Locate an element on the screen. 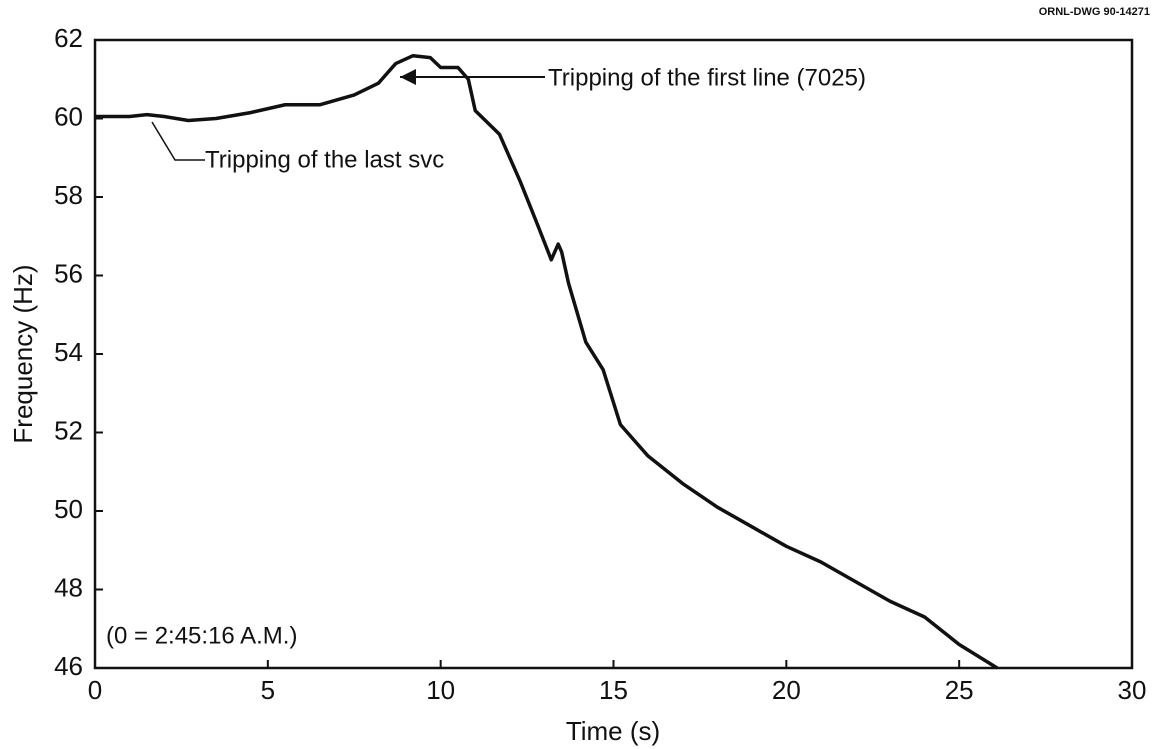  x-tick-label: 15 is located at coordinates (613, 690).